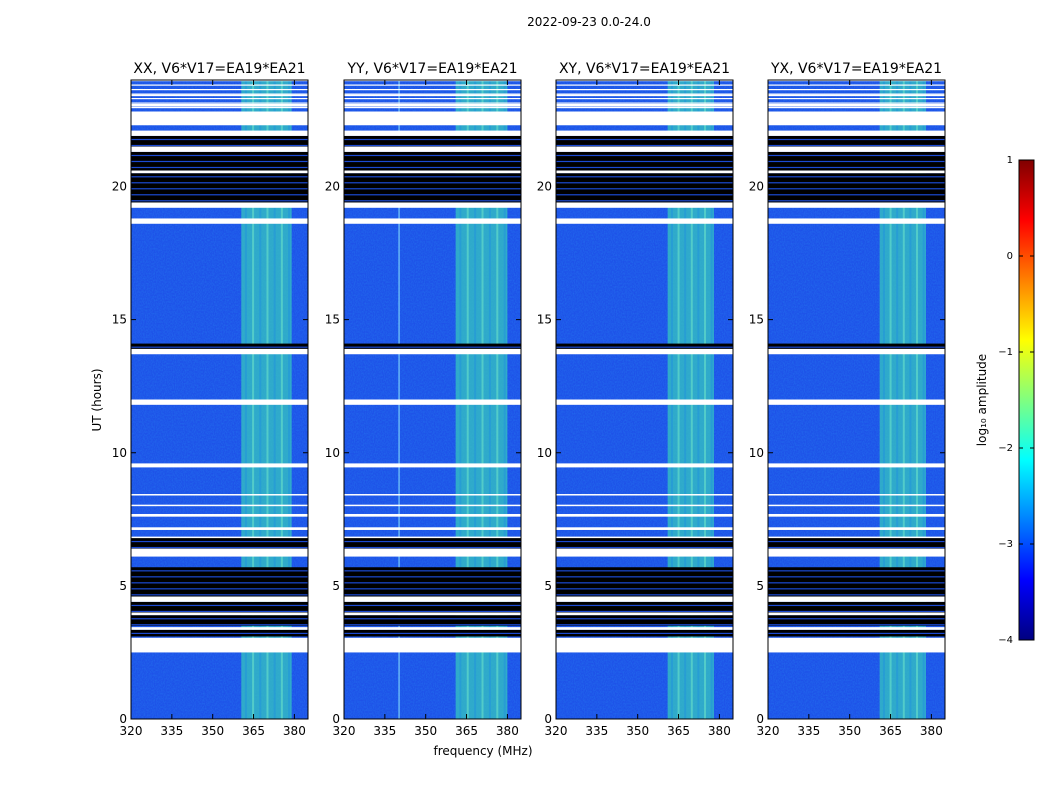 Image resolution: width=1050 pixels, height=804 pixels. I want to click on colorbar-gradient, so click(1026, 400).